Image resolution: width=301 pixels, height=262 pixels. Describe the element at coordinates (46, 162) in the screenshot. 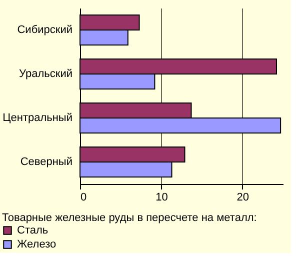

I see `y-tick-label: Северный` at that location.